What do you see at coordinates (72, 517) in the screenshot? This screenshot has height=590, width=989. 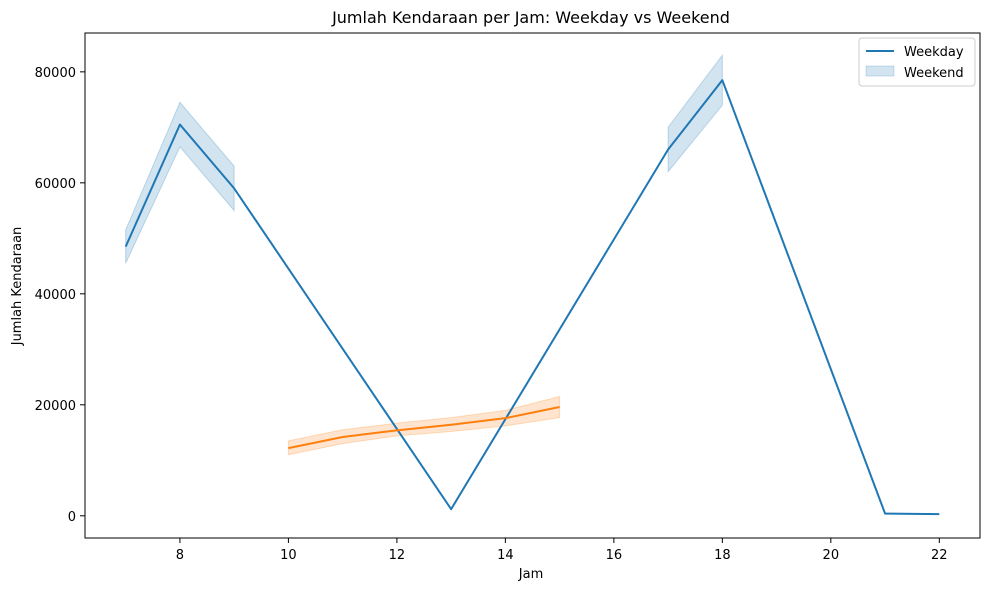 I see `y-tick-label: 0` at bounding box center [72, 517].